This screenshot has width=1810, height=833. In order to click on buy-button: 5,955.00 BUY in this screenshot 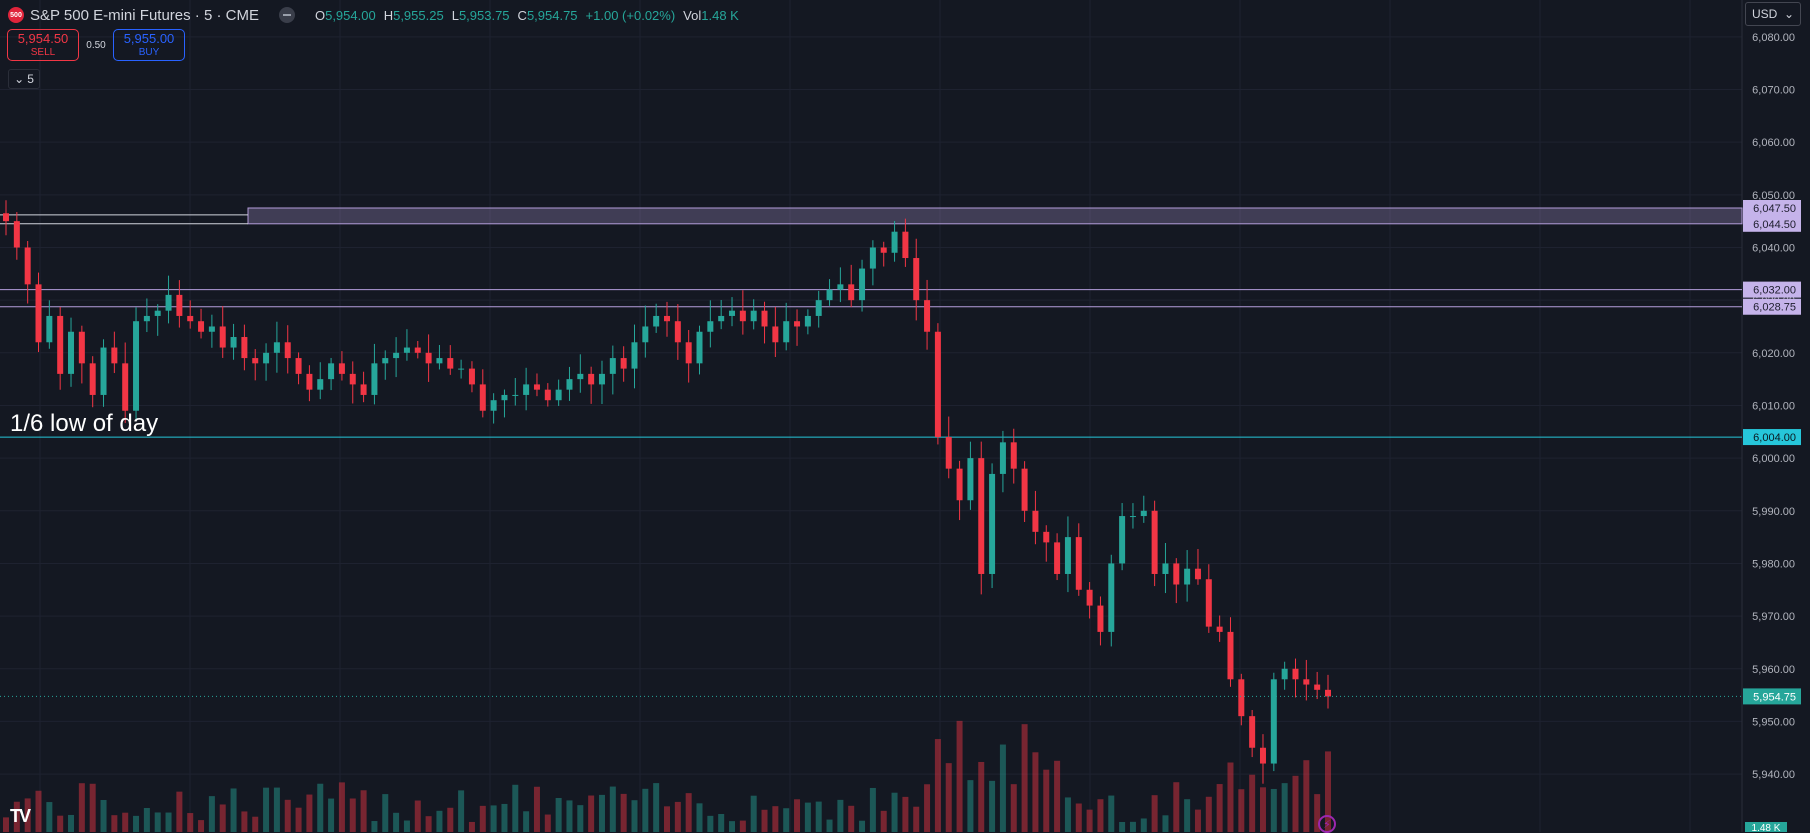, I will do `click(149, 45)`.